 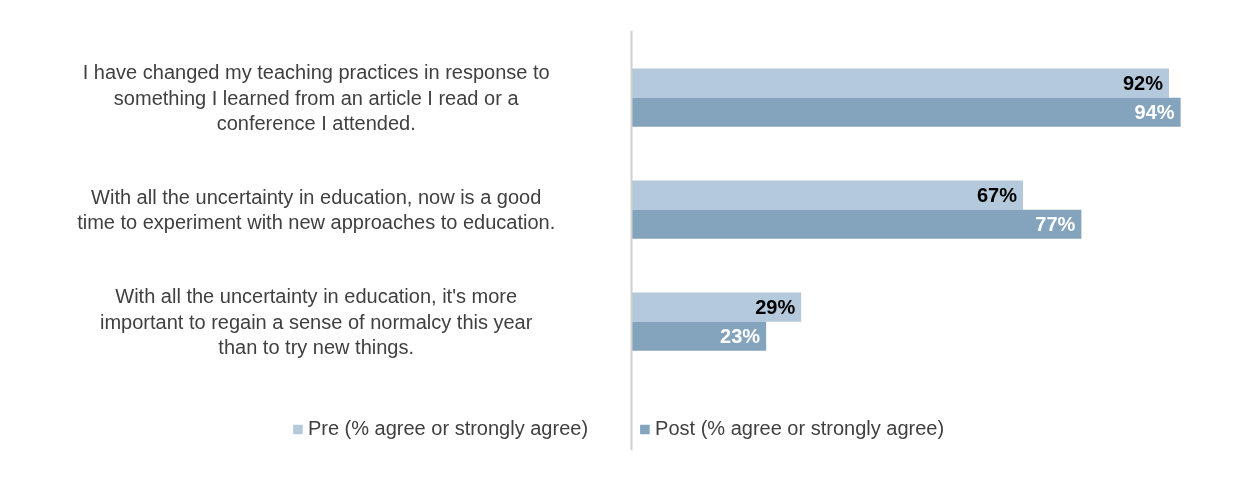 What do you see at coordinates (997, 195) in the screenshot?
I see `data-label: 67%` at bounding box center [997, 195].